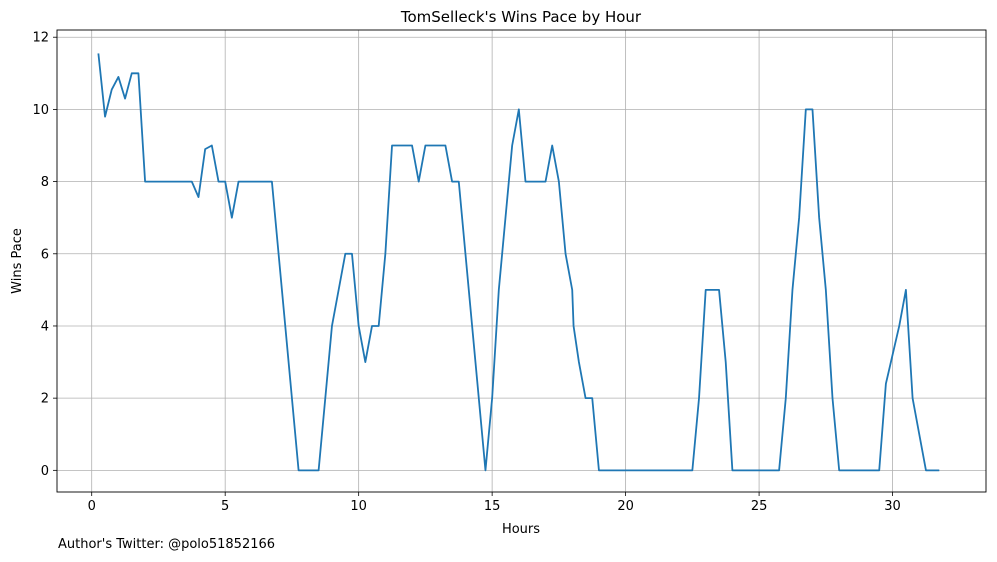  What do you see at coordinates (167, 544) in the screenshot?
I see `author-footnote: Author's Twitter: @polo51852166` at bounding box center [167, 544].